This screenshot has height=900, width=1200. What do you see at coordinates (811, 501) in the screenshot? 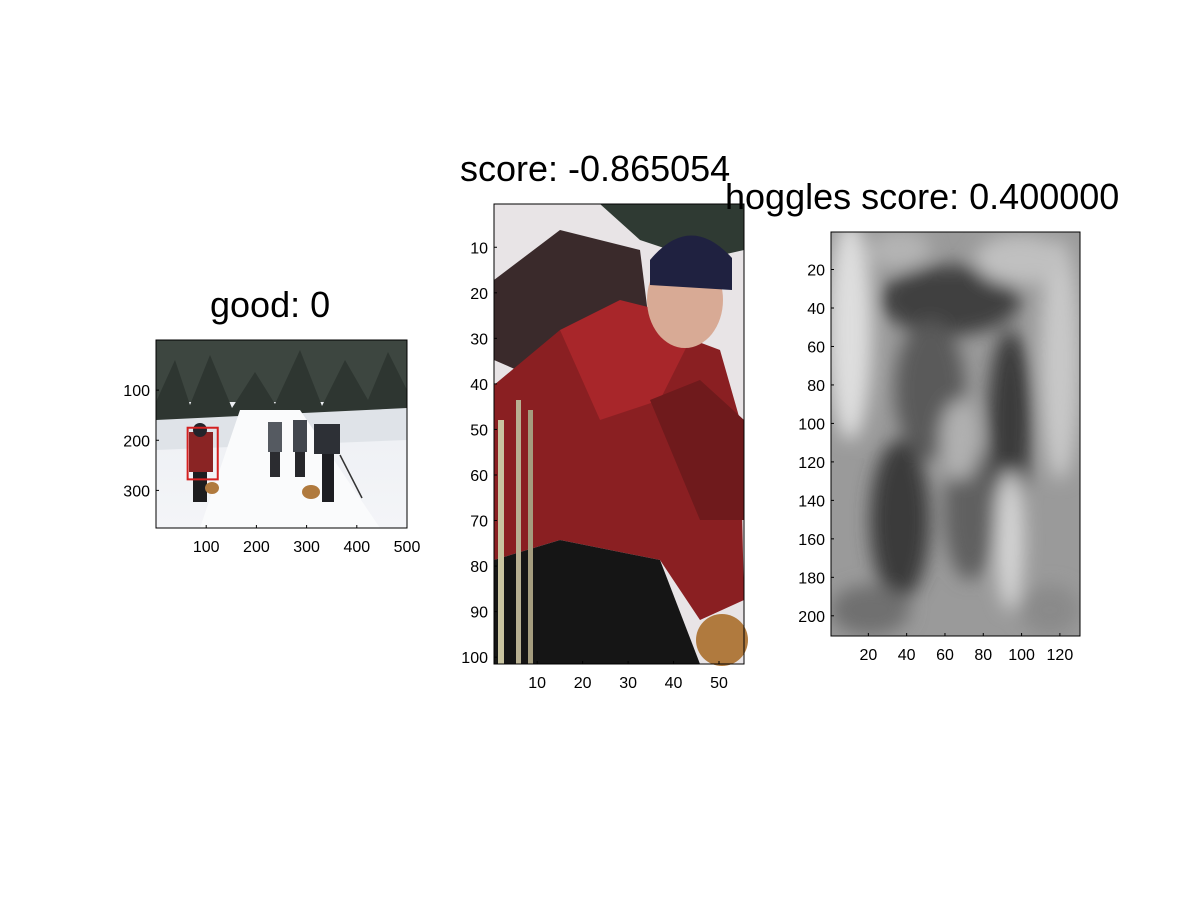
I see `y-tick-label: 140` at bounding box center [811, 501].